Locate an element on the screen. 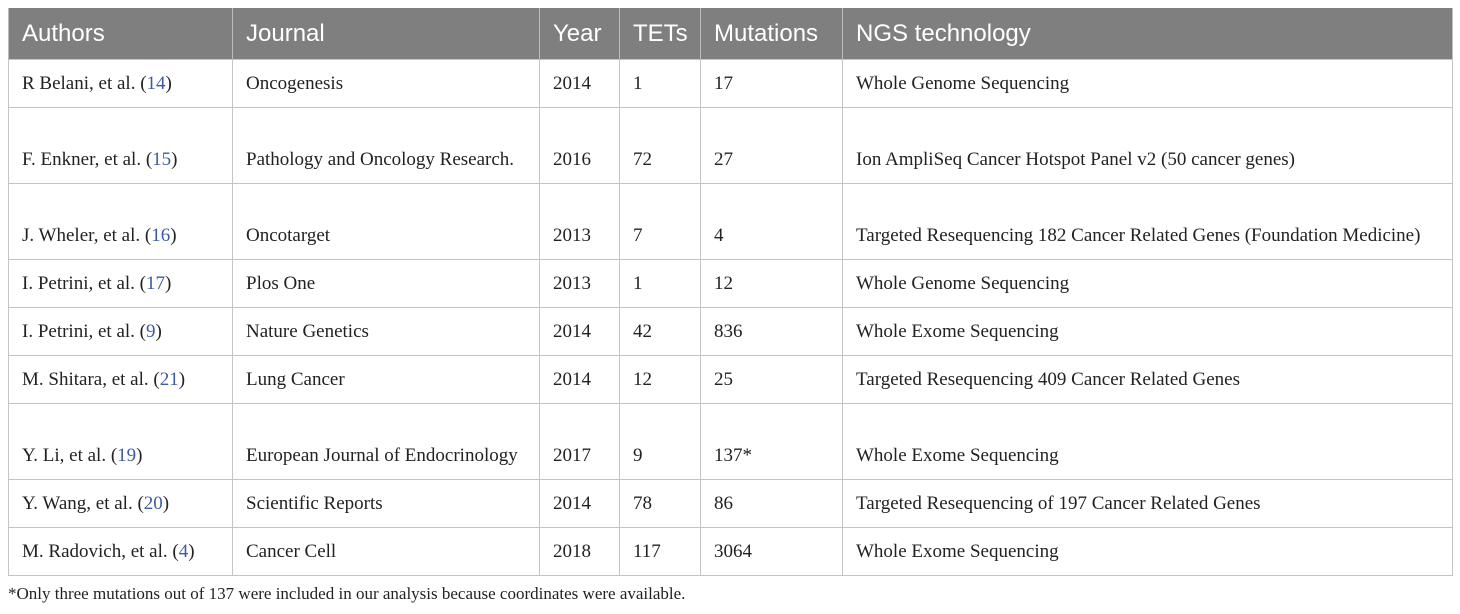 This screenshot has width=1460, height=614. tets-cell: 72 is located at coordinates (660, 145).